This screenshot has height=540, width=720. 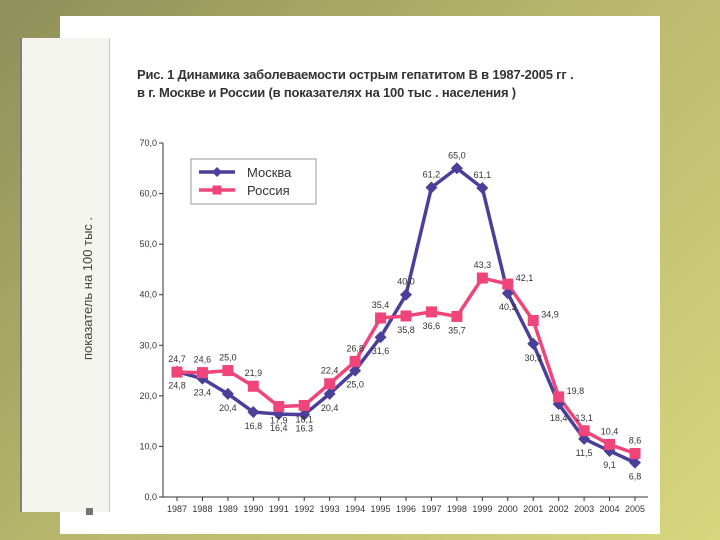 I want to click on data-label-russia: 35,8, so click(x=406, y=330).